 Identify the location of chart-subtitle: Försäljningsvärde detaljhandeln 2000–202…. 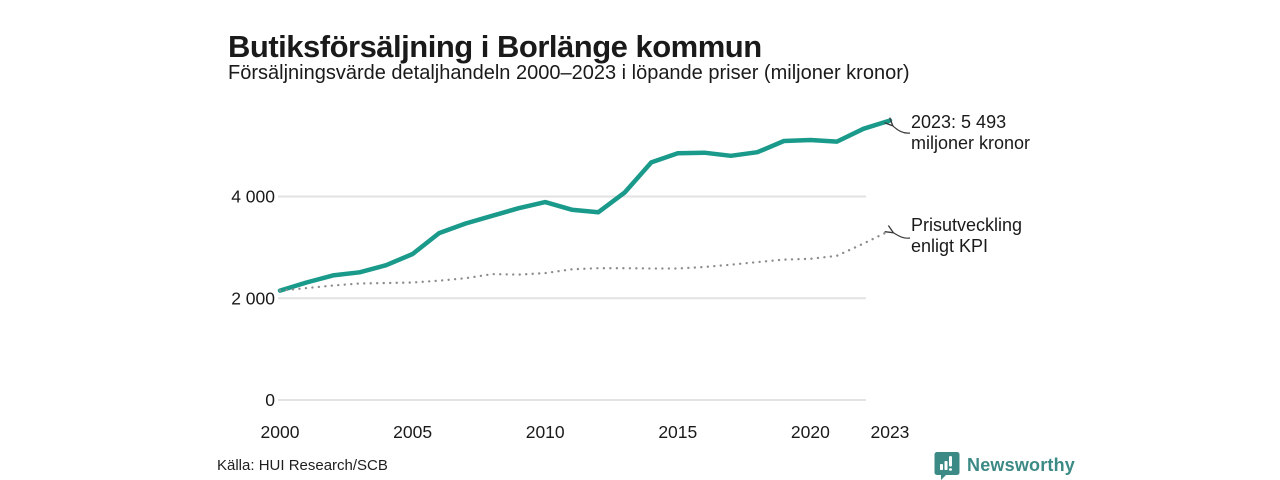
(569, 73).